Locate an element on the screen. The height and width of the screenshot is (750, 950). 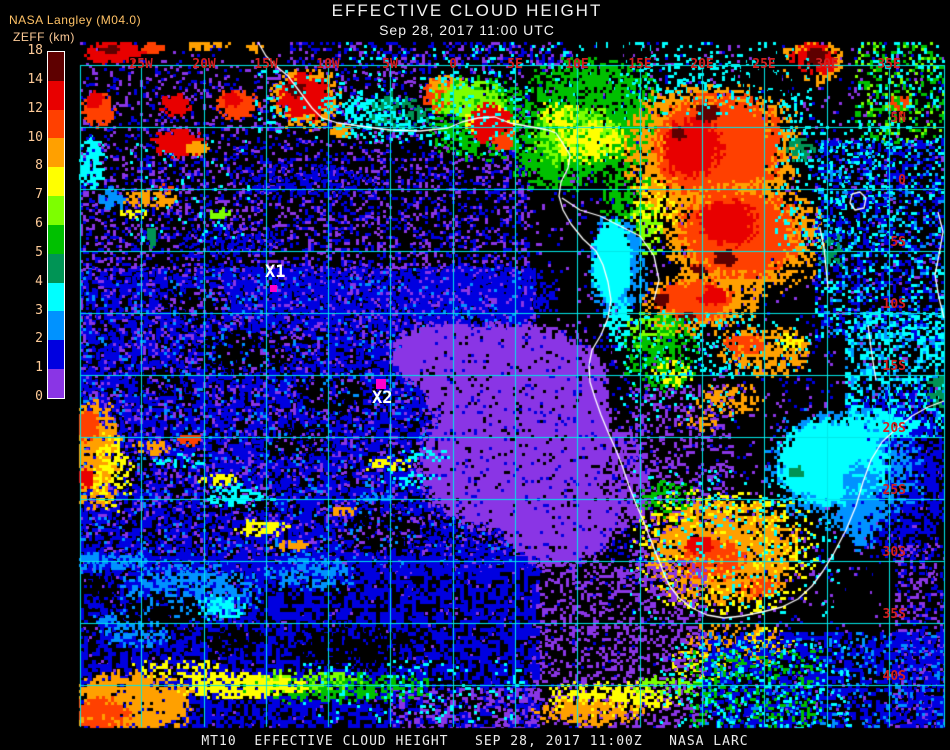
lat-label: 20S is located at coordinates (894, 428).